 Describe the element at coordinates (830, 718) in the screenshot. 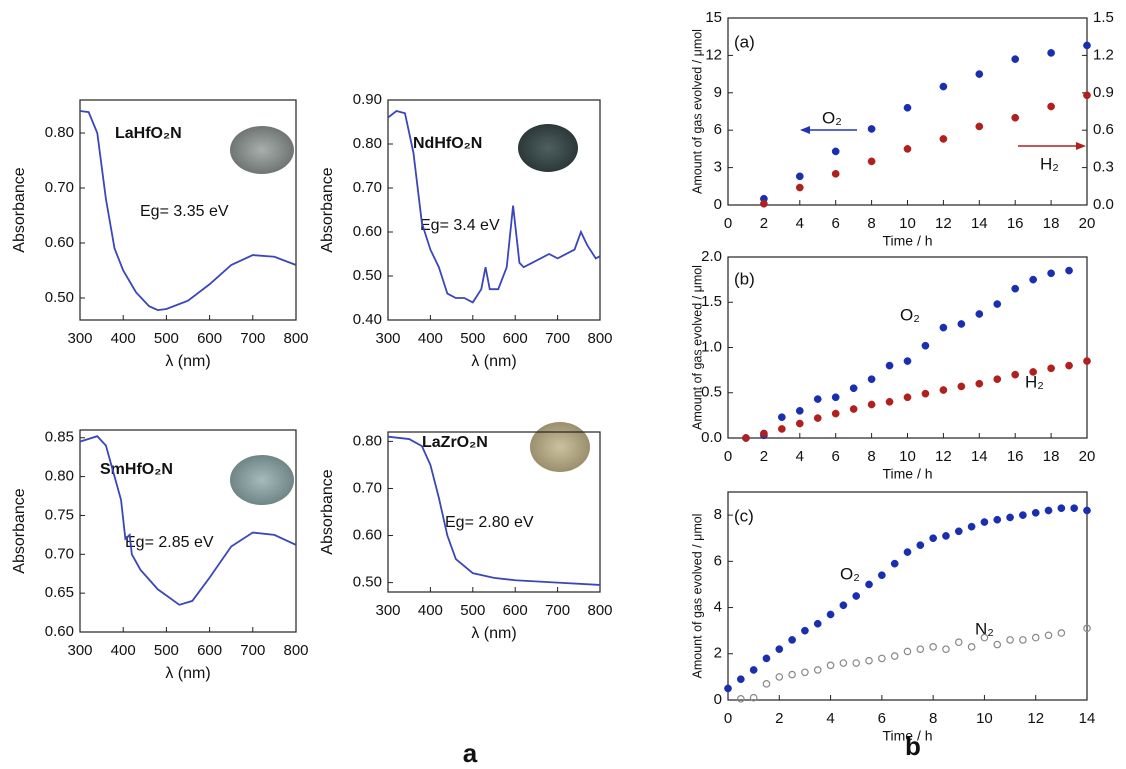

I see `x-tick-label: 4` at that location.